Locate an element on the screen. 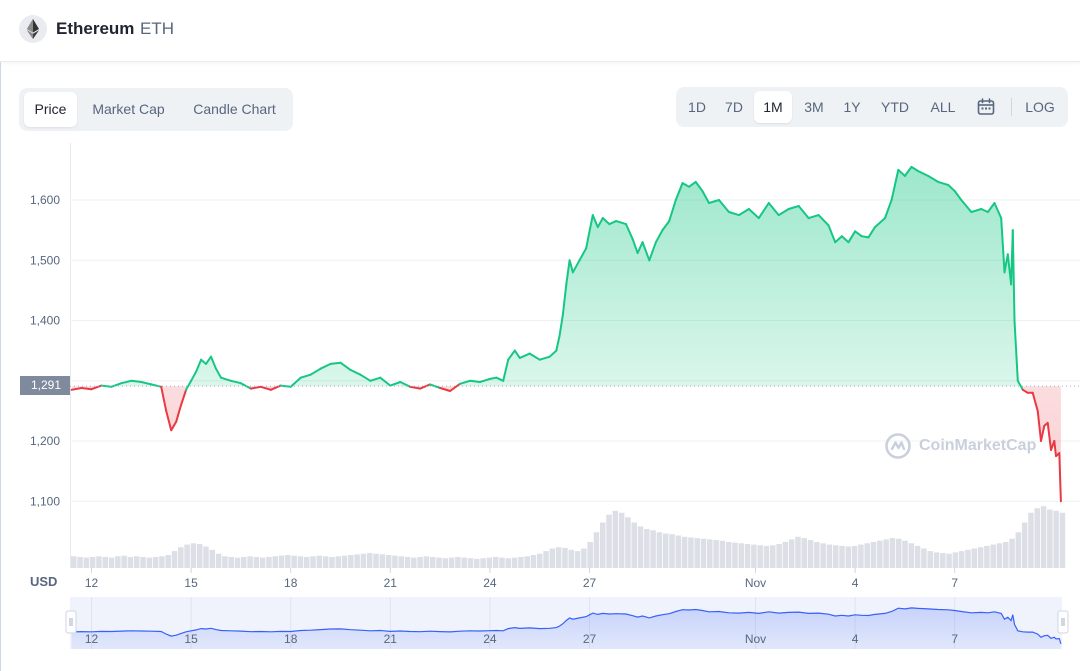 The height and width of the screenshot is (671, 1080). tab-price: Price is located at coordinates (50, 109).